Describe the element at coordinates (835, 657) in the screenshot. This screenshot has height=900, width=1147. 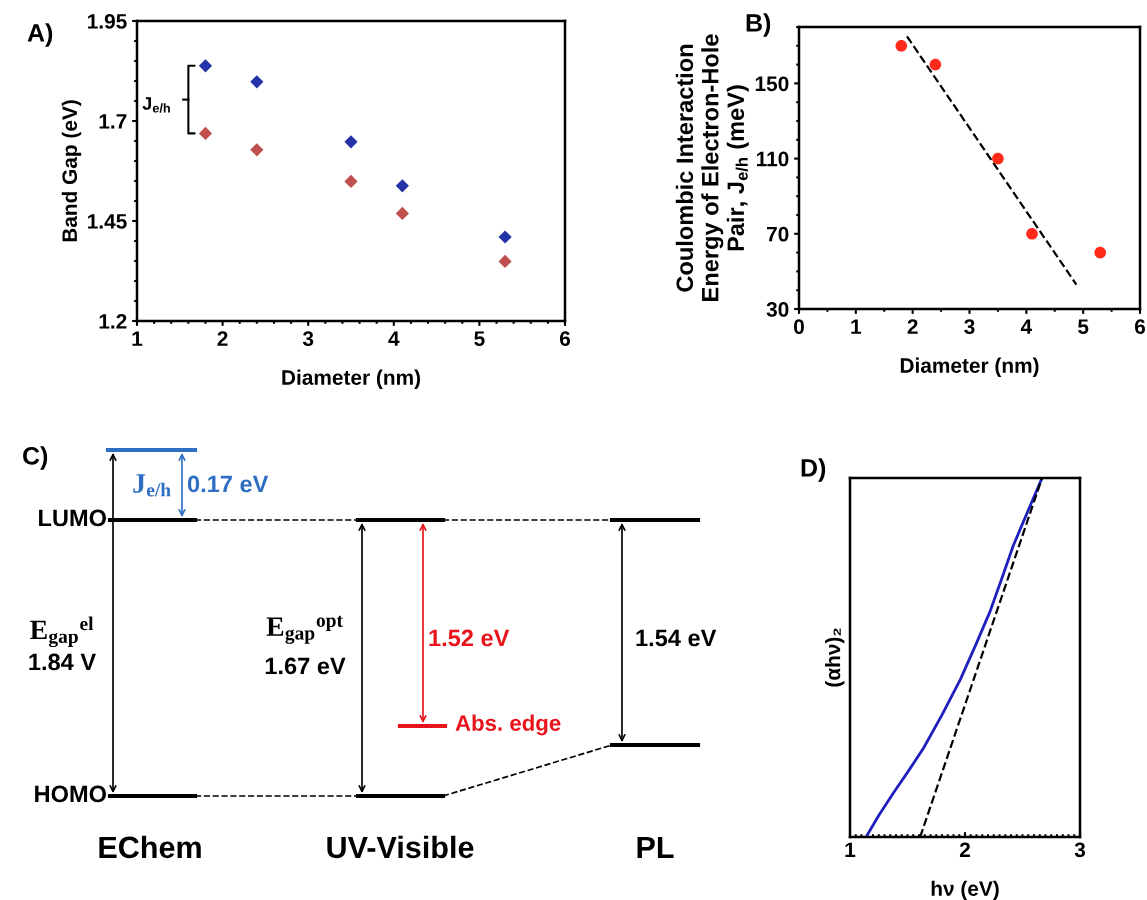
I see `y-axis-title: (αhν)₂` at that location.